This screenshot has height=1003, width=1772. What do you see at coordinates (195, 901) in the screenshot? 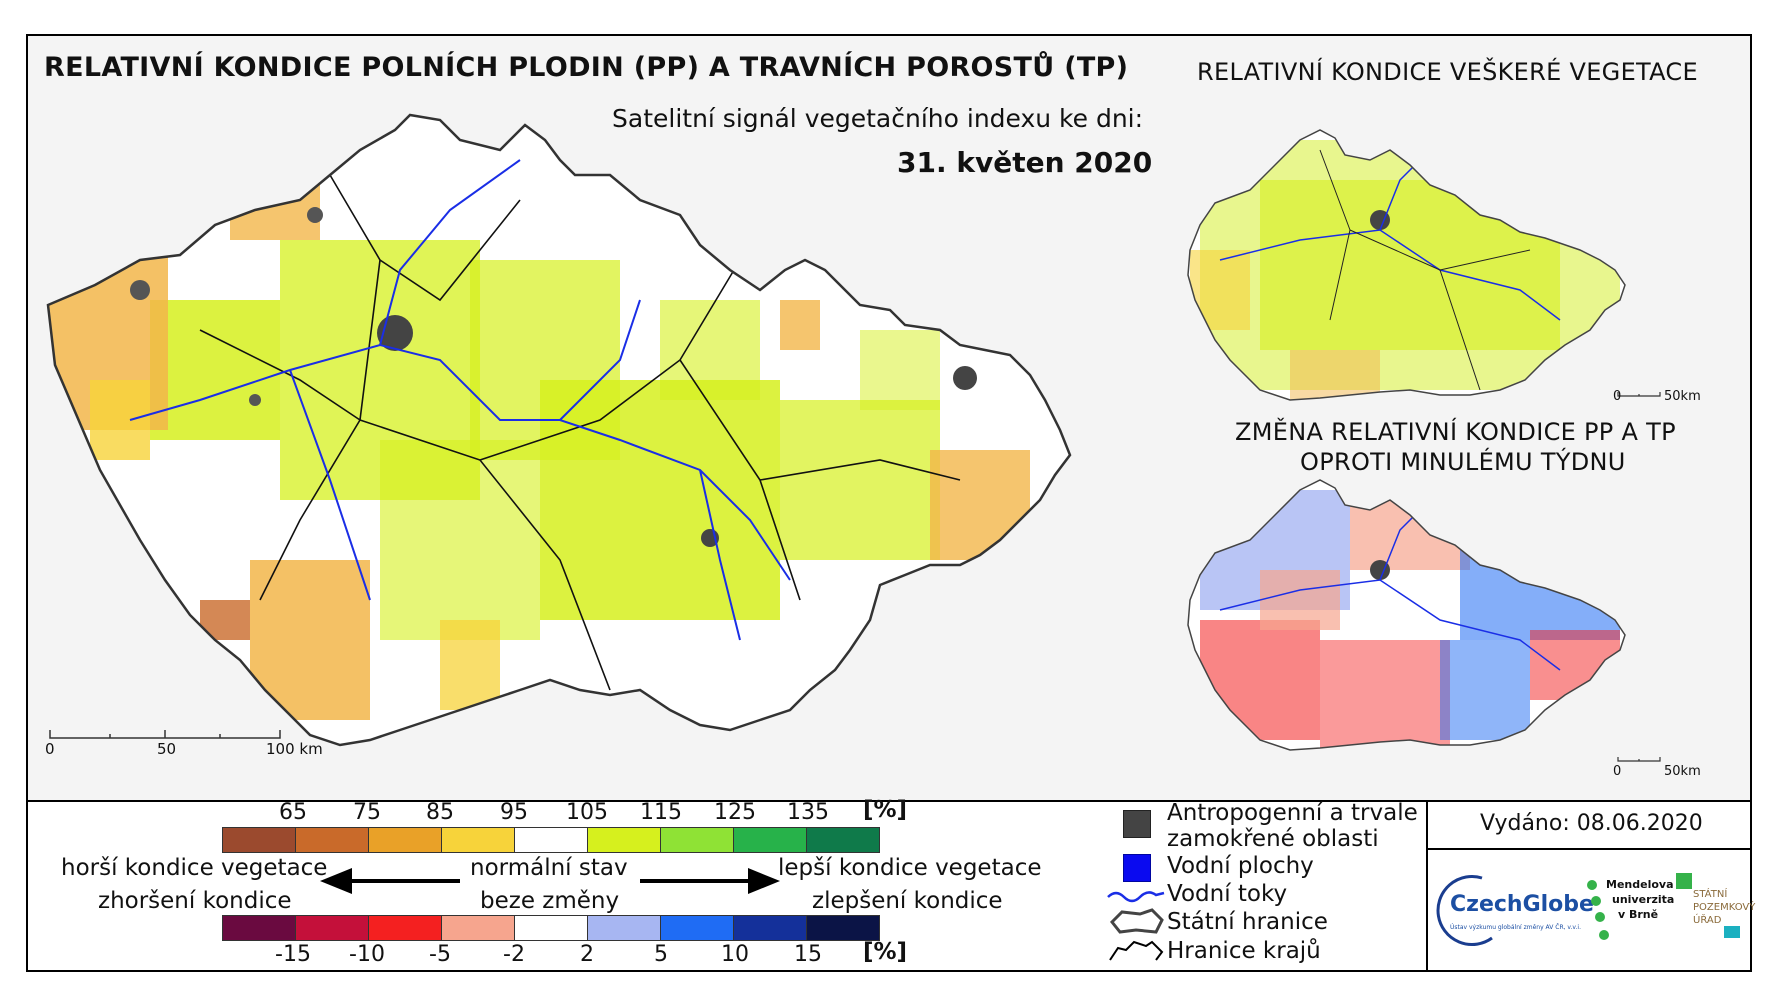
I see `legend-worse-2: zhoršení kondice` at bounding box center [195, 901].